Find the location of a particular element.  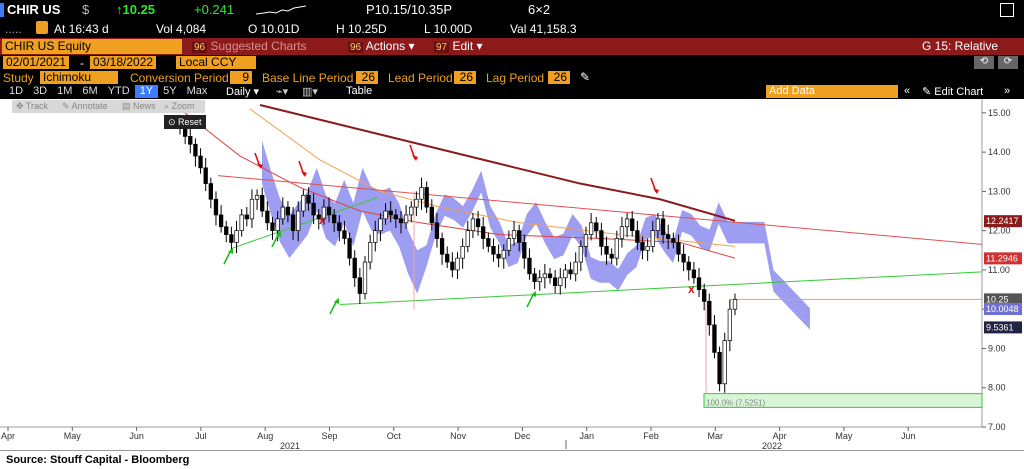

x-tick-label: Aug is located at coordinates (265, 436).